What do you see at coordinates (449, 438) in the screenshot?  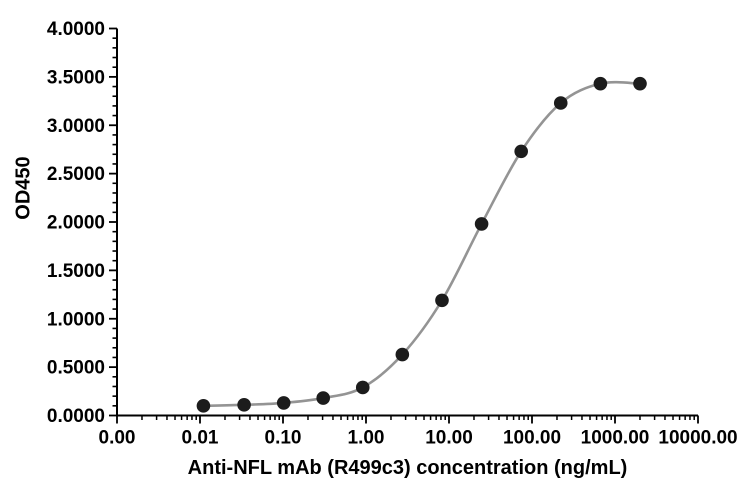 I see `x-tick-label: 10.00` at bounding box center [449, 438].